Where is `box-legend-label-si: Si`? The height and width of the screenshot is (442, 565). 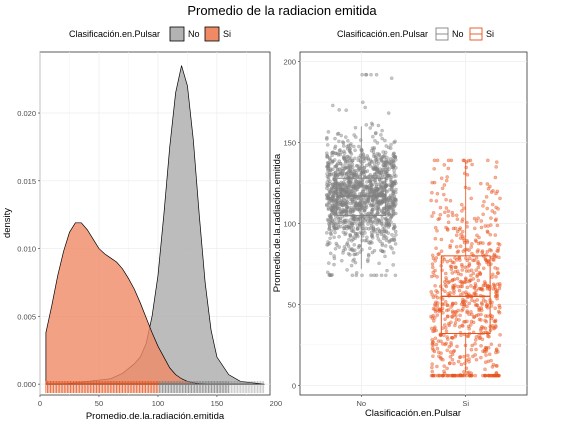
box-legend-label-si: Si is located at coordinates (490, 34).